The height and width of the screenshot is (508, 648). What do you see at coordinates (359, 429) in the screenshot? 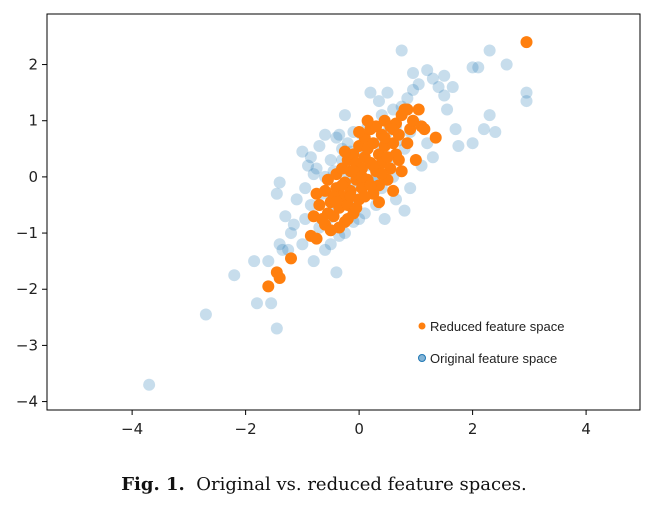
I see `x-tick-label: 0` at bounding box center [359, 429].